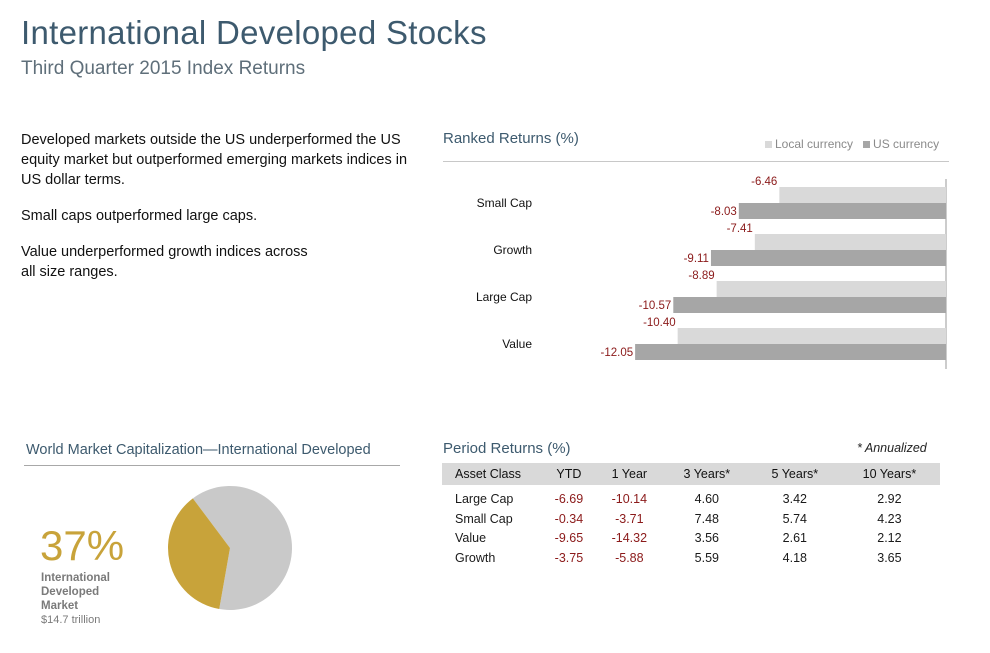 The height and width of the screenshot is (653, 990). I want to click on table-row: Large Cap -6.69 -10.14 4.60 3.42 2.92, so click(691, 497).